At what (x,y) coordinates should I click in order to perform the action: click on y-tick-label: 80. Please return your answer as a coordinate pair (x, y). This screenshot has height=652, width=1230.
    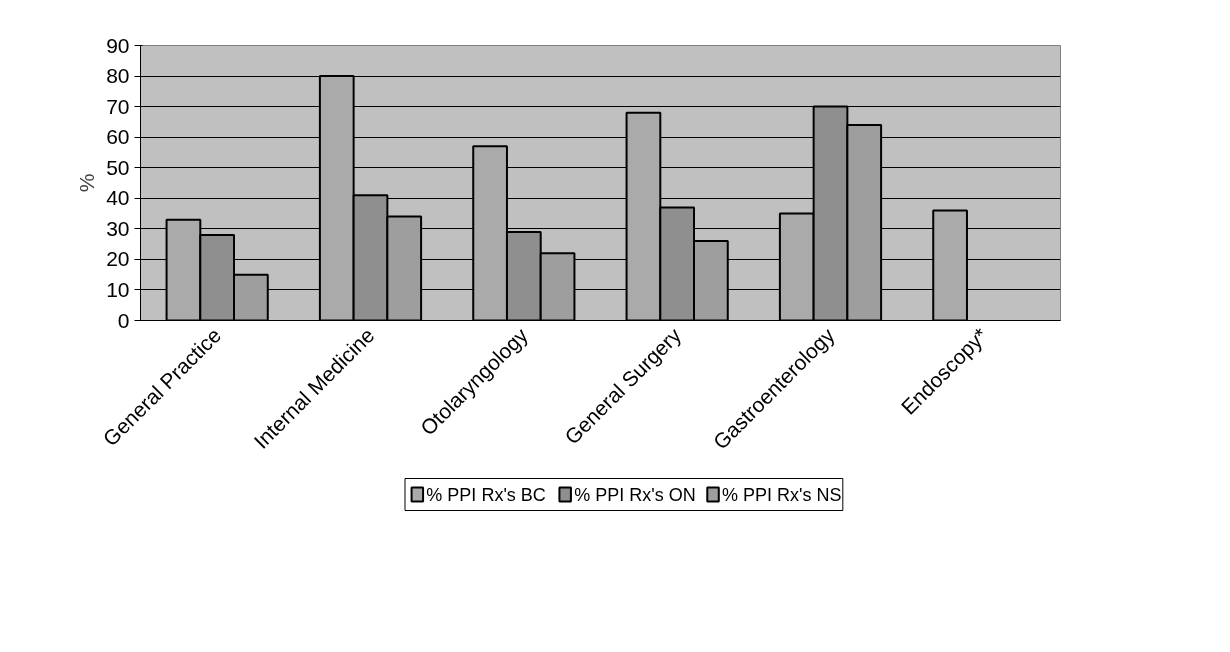
    Looking at the image, I should click on (118, 76).